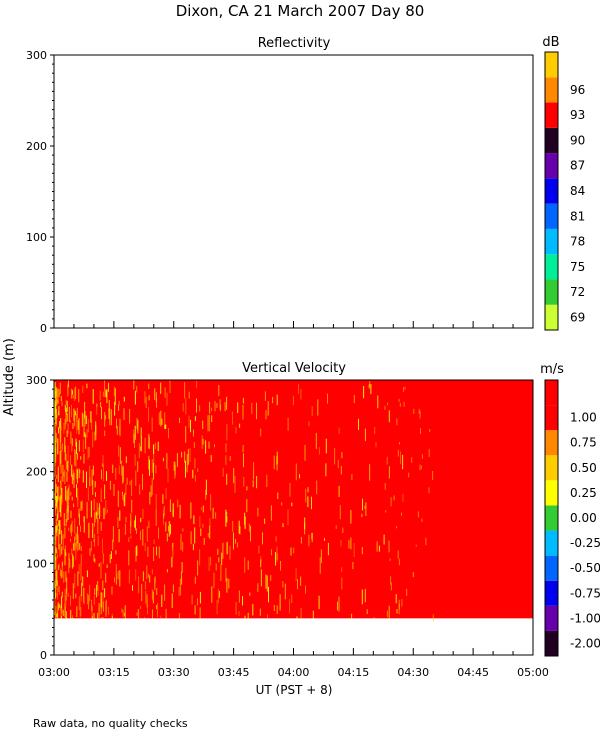 Image resolution: width=600 pixels, height=750 pixels. What do you see at coordinates (585, 593) in the screenshot?
I see `vertical-velocity-colorbar-label: -0.75` at bounding box center [585, 593].